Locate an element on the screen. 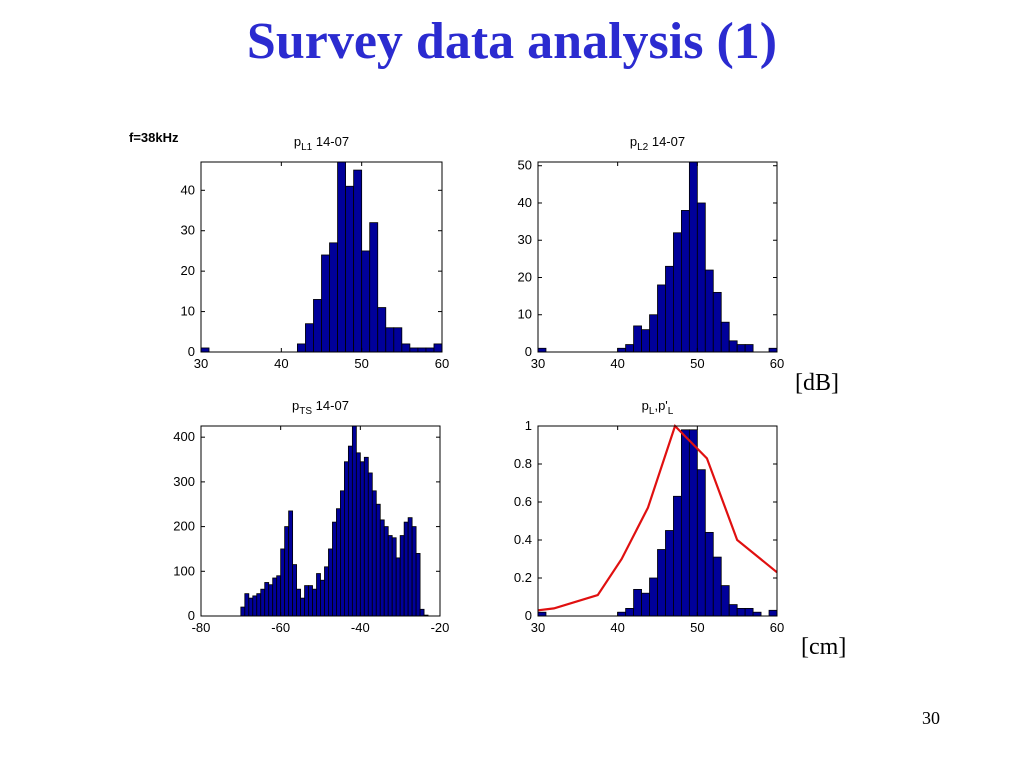 This screenshot has height=768, width=1024. y-tick-label: 50 is located at coordinates (525, 165).